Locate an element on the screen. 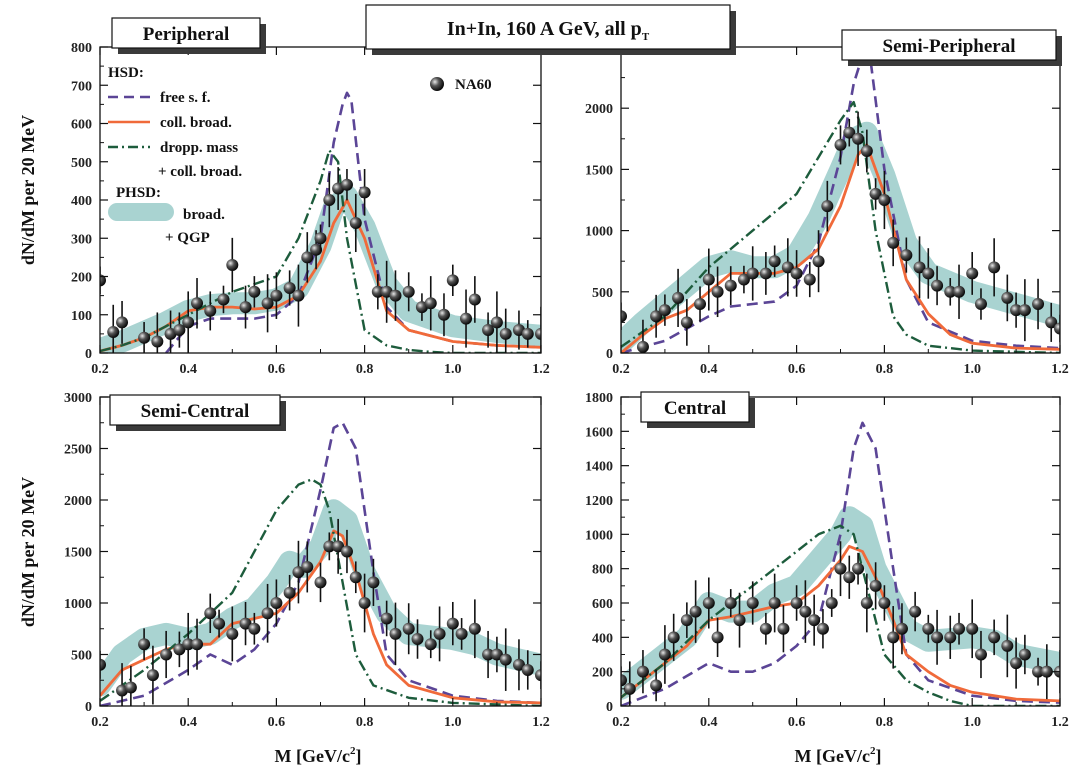  y-tick-label: 1800 is located at coordinates (599, 398).